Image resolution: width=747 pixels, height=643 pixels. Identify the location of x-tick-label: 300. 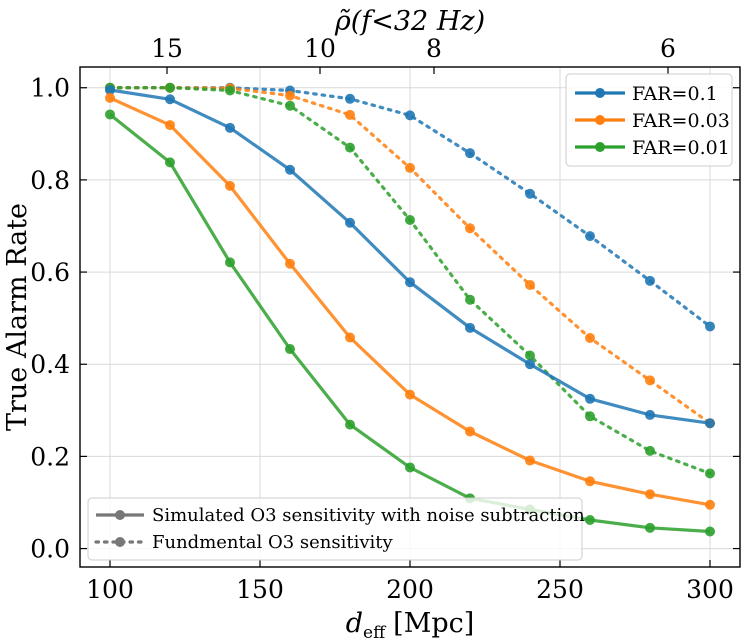
(710, 589).